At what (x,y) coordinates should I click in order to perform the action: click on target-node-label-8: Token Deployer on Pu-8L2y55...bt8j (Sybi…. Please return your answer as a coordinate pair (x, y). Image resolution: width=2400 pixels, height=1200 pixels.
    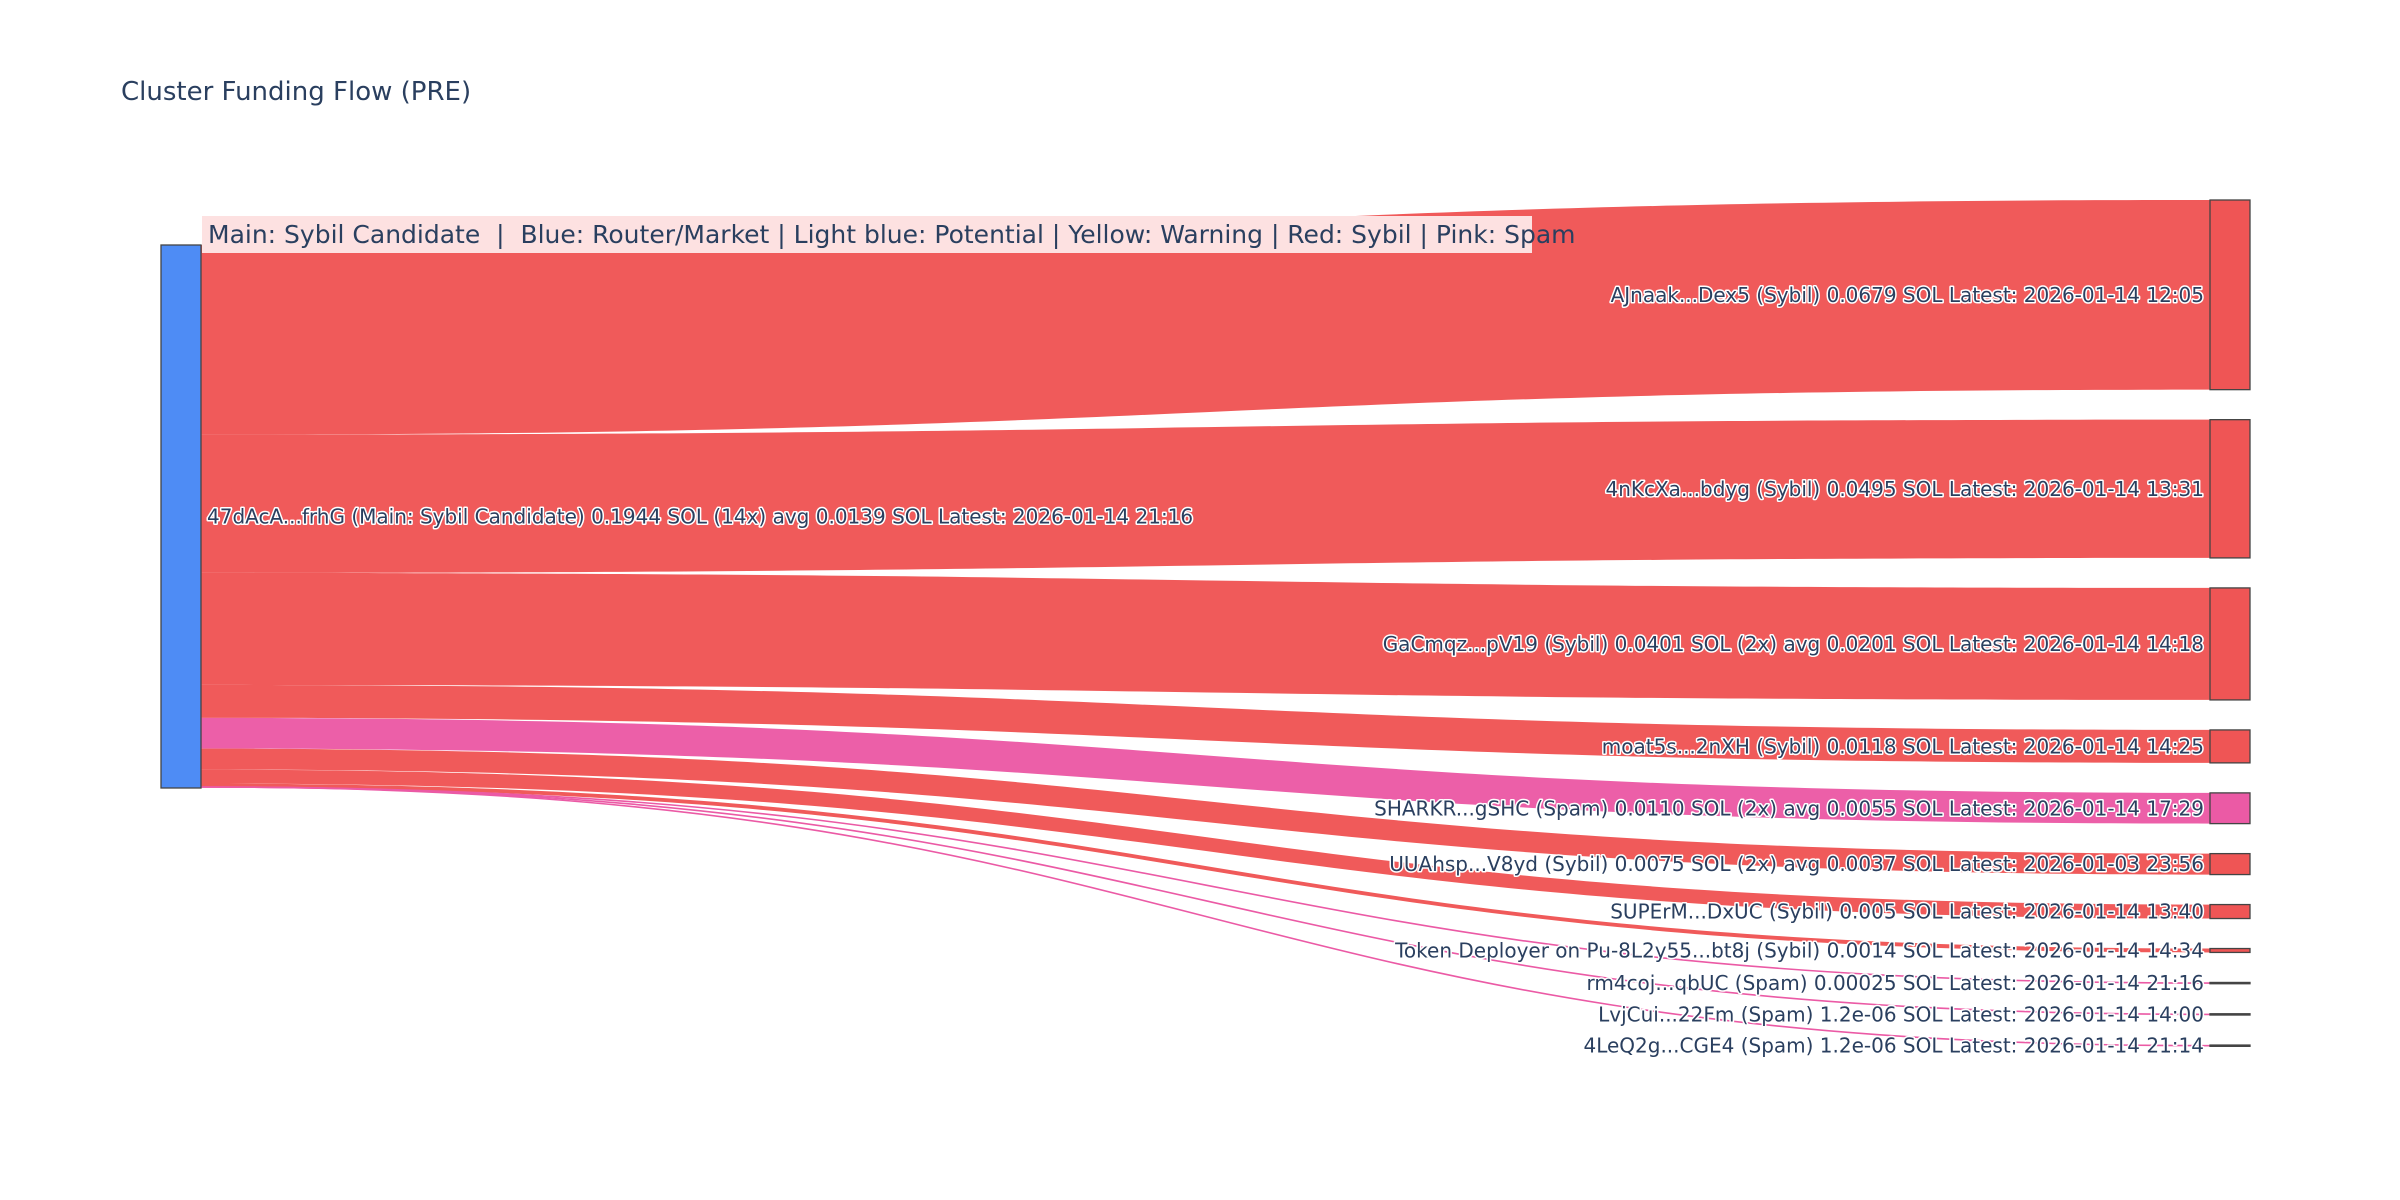
    Looking at the image, I should click on (1799, 950).